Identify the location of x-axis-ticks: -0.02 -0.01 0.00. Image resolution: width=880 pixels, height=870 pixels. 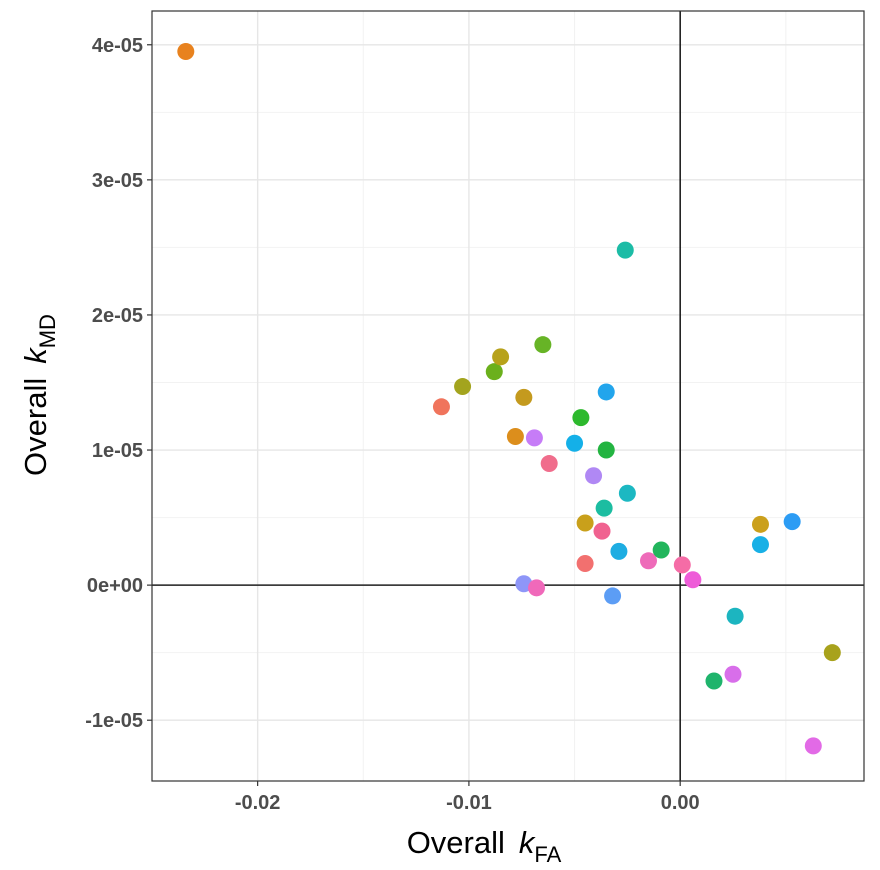
(467, 797).